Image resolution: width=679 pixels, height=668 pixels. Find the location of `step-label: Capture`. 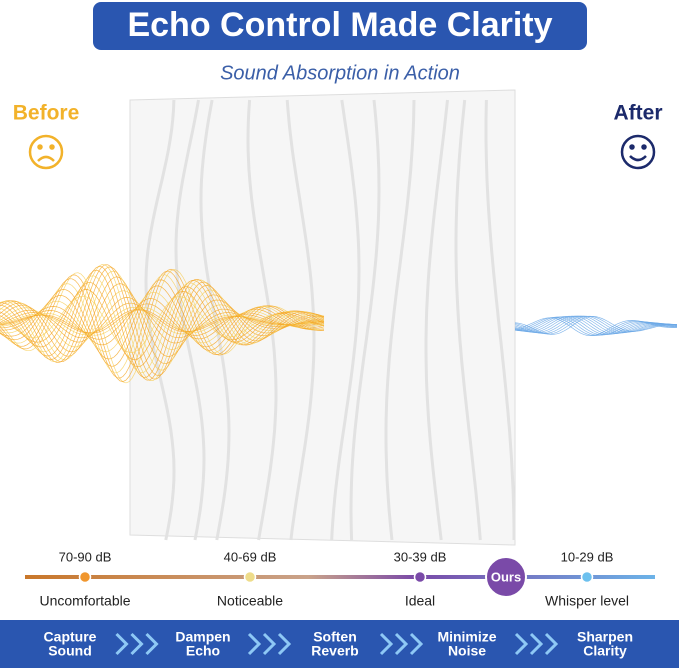

step-label: Capture is located at coordinates (70, 637).